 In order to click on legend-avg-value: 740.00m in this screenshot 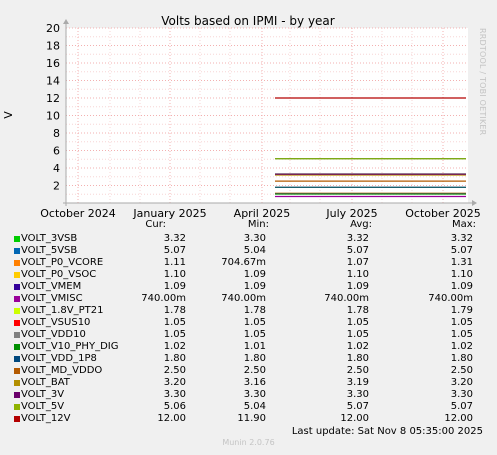, I will do `click(346, 298)`.